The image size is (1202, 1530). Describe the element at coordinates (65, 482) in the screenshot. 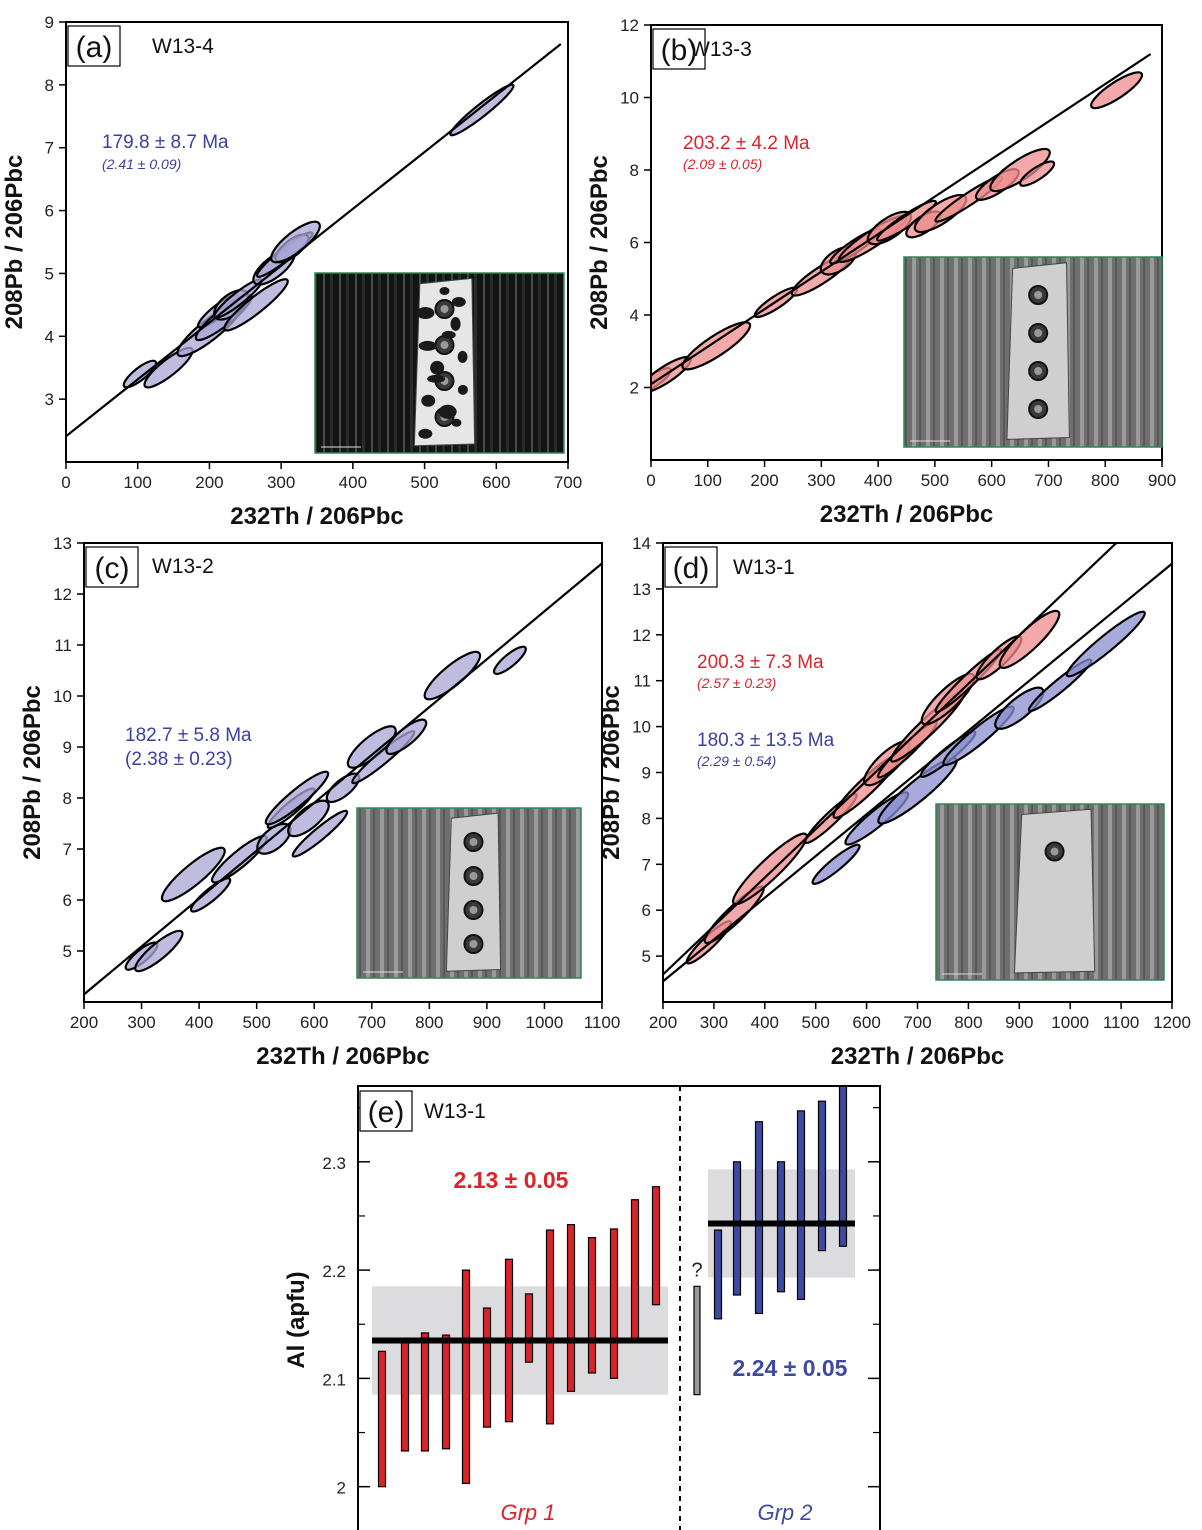

I see `x-tick-label: 0` at that location.